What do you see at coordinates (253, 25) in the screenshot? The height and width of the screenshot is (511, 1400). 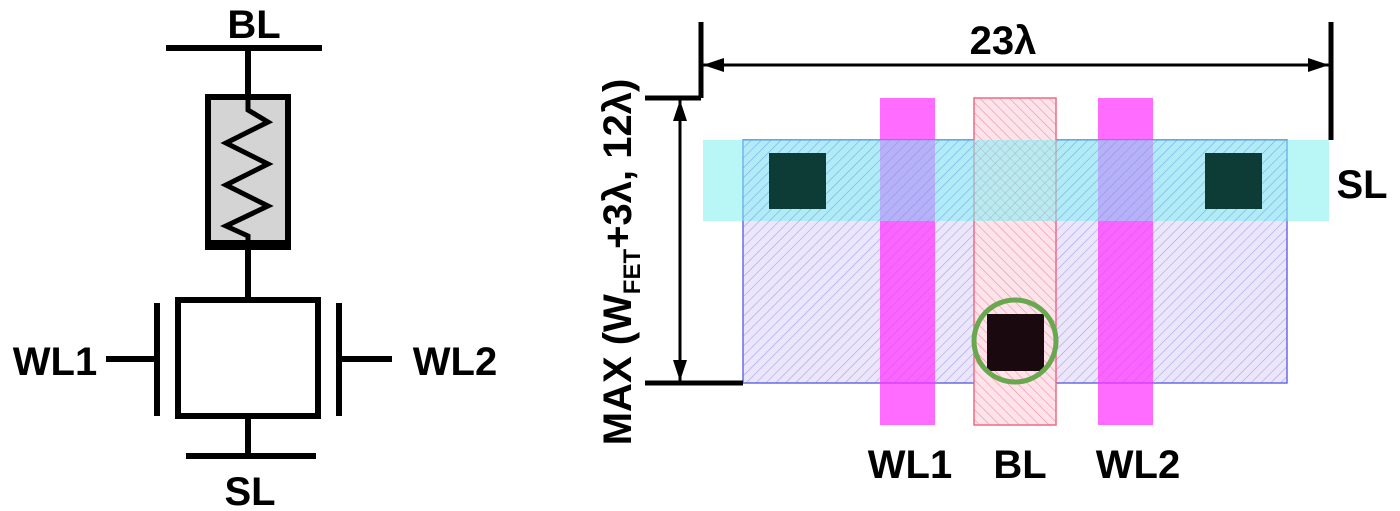 I see `schematic-bl-label: BL` at bounding box center [253, 25].